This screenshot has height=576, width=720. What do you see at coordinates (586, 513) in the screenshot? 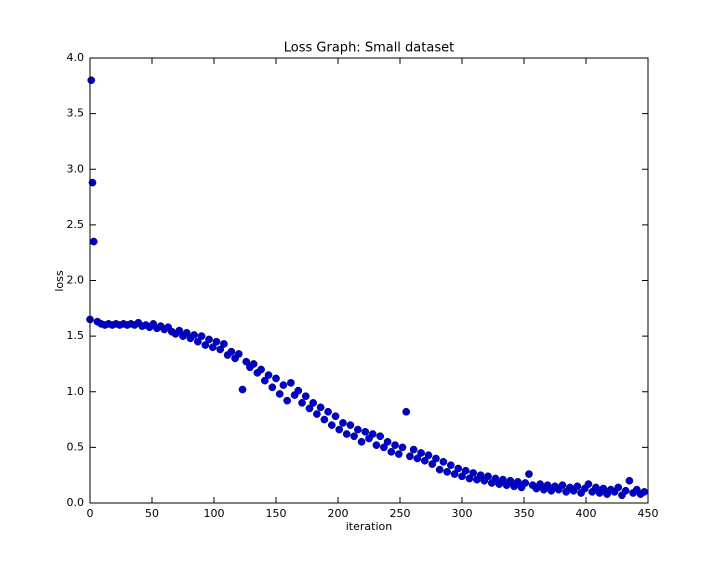
I see `x-tick-label: 400` at bounding box center [586, 513].